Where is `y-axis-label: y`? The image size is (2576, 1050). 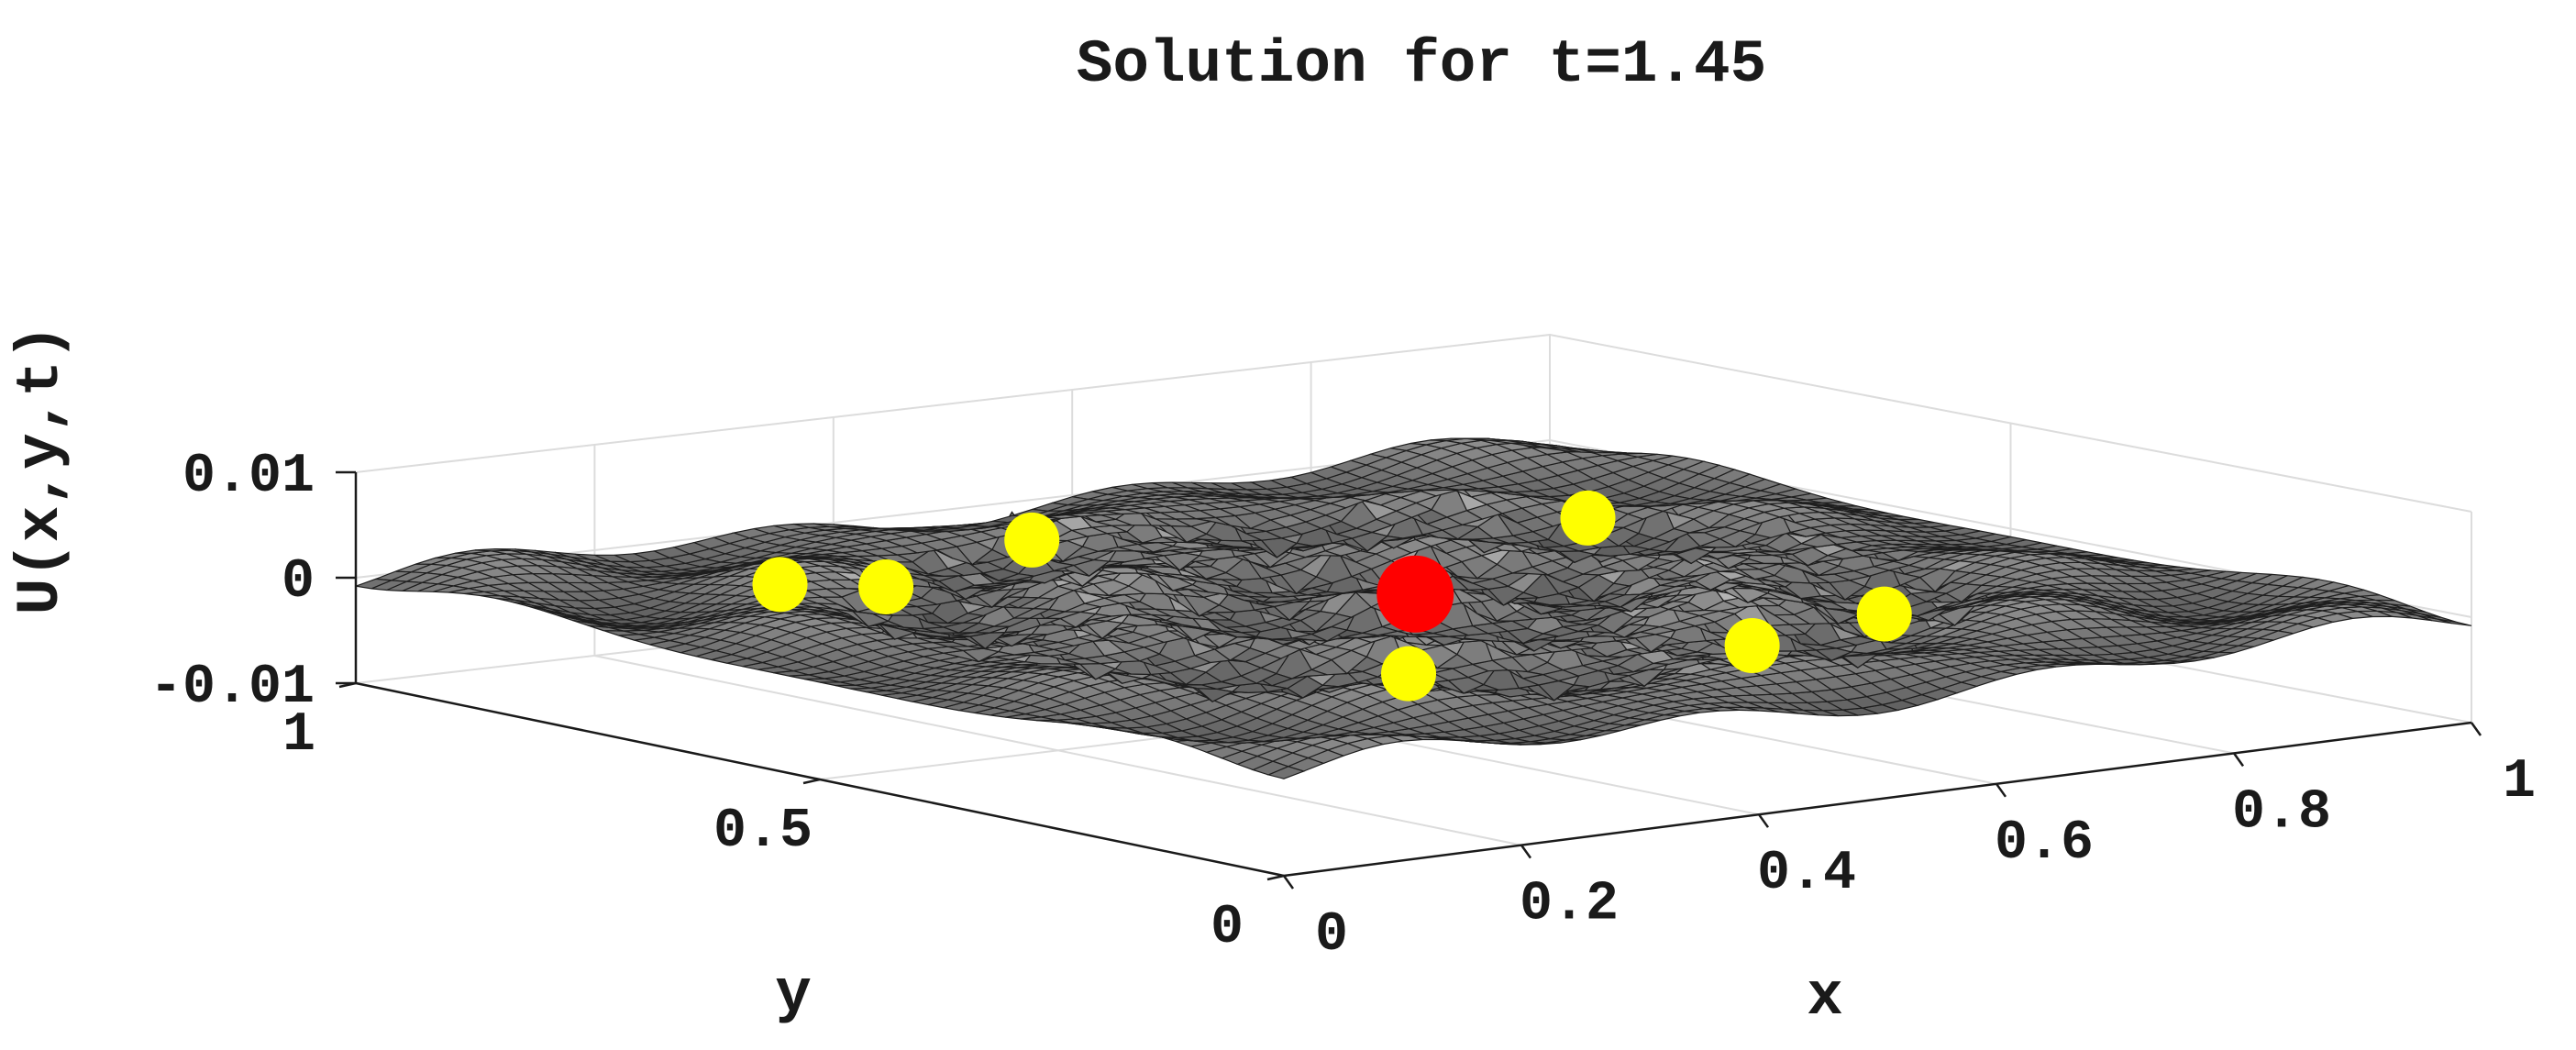 y-axis-label: y is located at coordinates (793, 994).